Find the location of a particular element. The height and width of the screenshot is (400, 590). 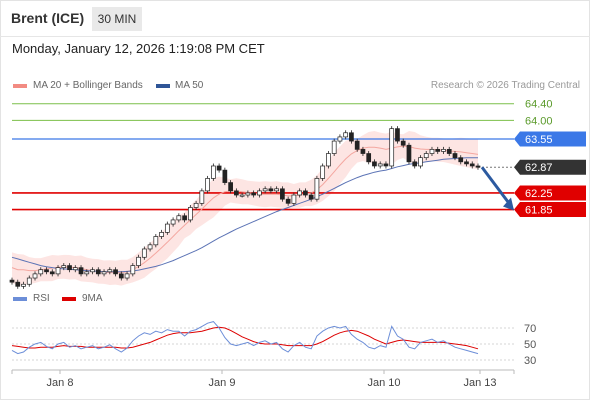

rsi-legend-swatch is located at coordinates (20, 299).